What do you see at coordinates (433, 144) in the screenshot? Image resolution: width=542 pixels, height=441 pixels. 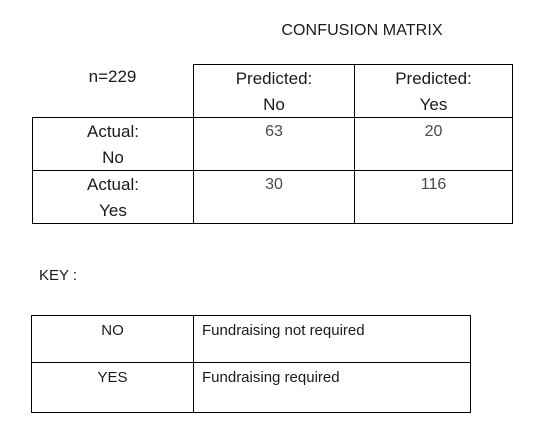 I see `cell-actual-no-predicted-yes: 20` at bounding box center [433, 144].